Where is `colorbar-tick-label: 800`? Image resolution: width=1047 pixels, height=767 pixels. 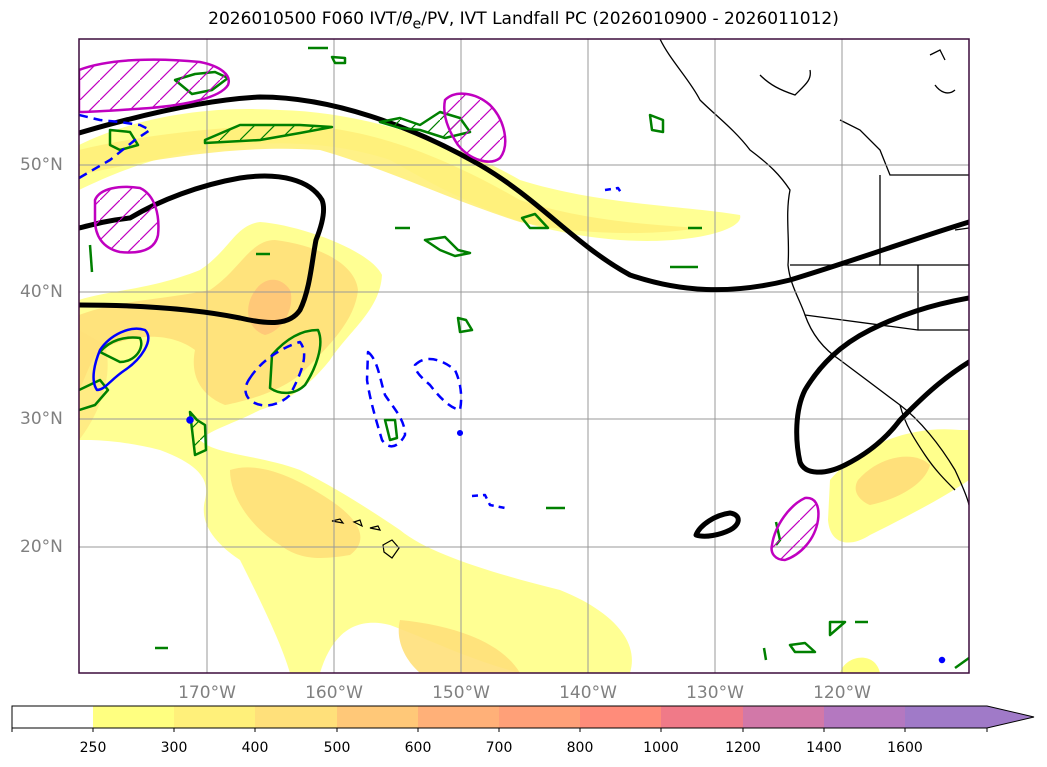 colorbar-tick-label: 800 is located at coordinates (580, 748).